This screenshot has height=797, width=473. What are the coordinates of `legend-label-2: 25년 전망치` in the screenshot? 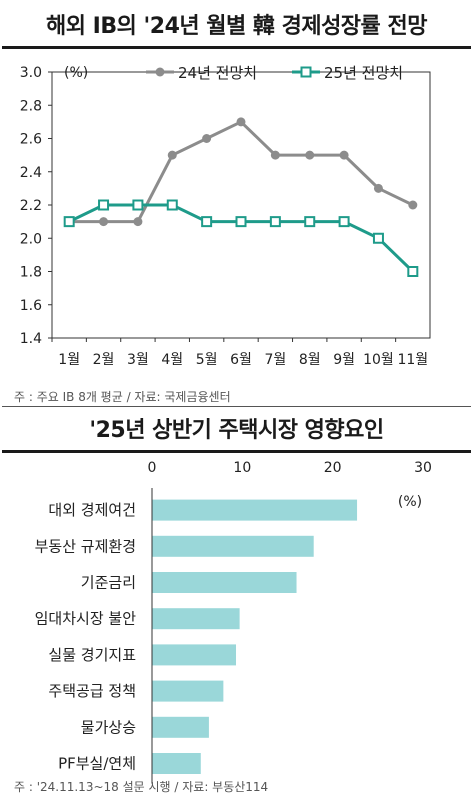 It's located at (363, 73).